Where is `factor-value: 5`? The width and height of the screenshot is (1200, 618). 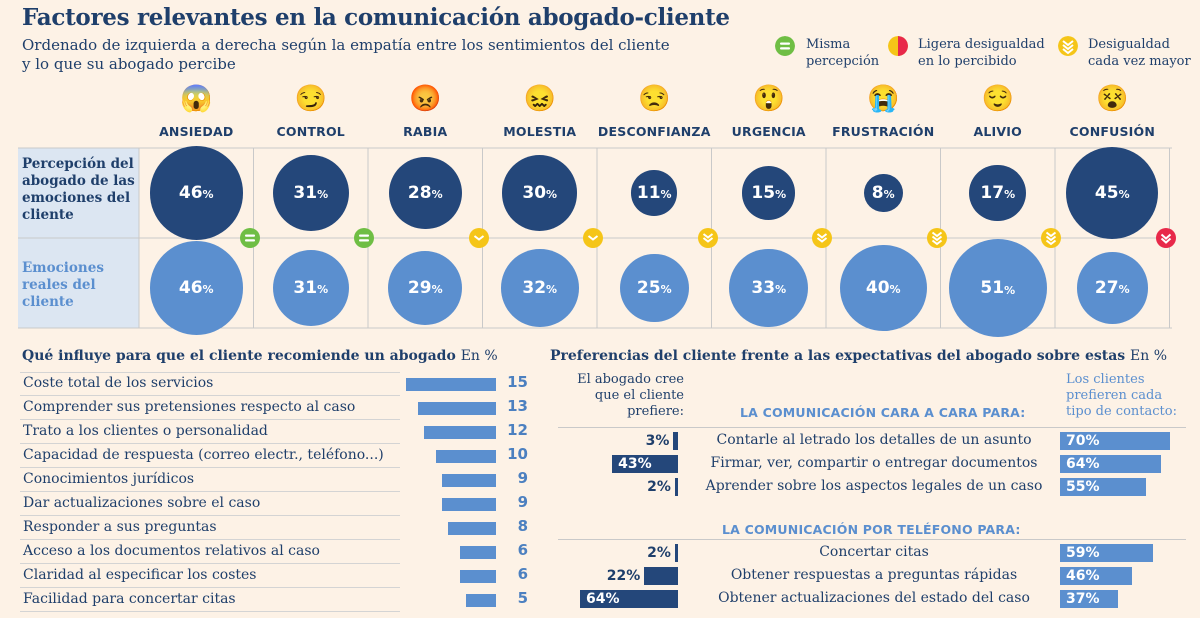 factor-value: 5 is located at coordinates (522, 598).